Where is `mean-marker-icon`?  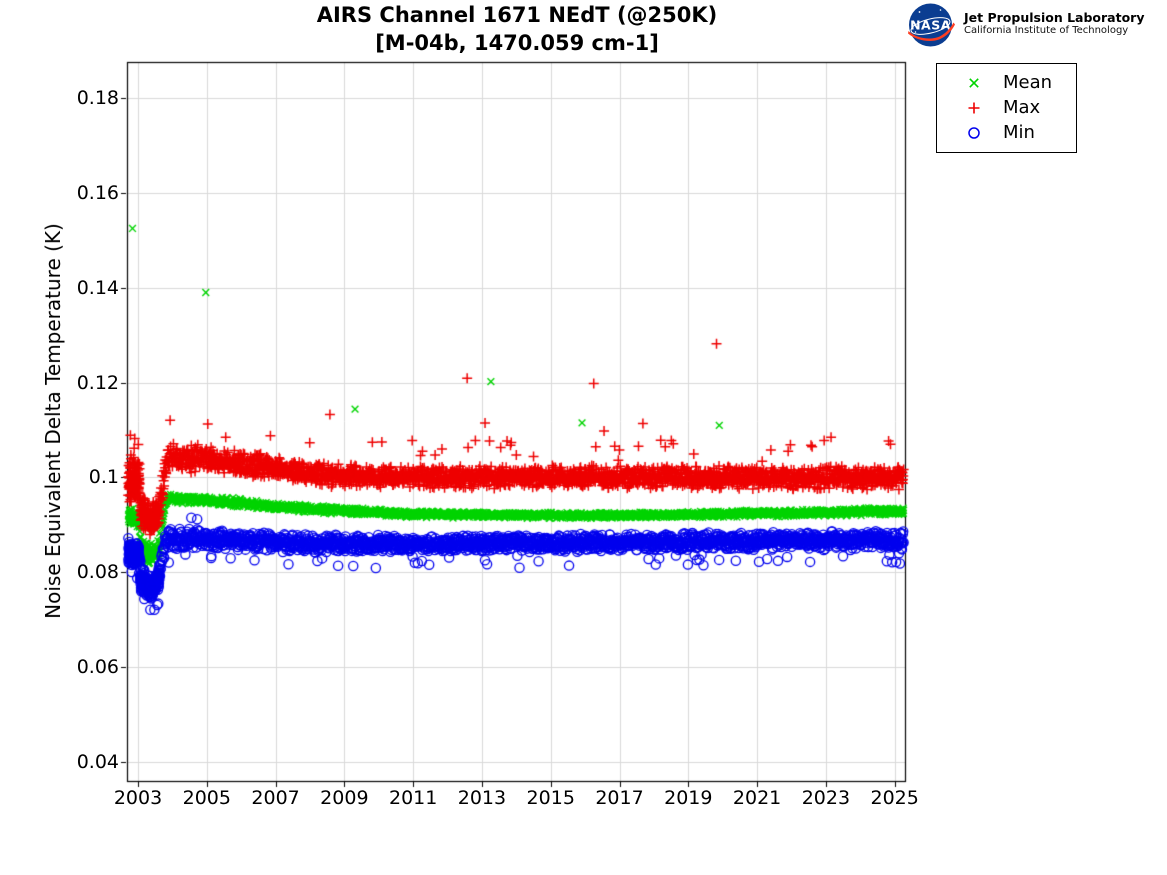
mean-marker-icon is located at coordinates (974, 82).